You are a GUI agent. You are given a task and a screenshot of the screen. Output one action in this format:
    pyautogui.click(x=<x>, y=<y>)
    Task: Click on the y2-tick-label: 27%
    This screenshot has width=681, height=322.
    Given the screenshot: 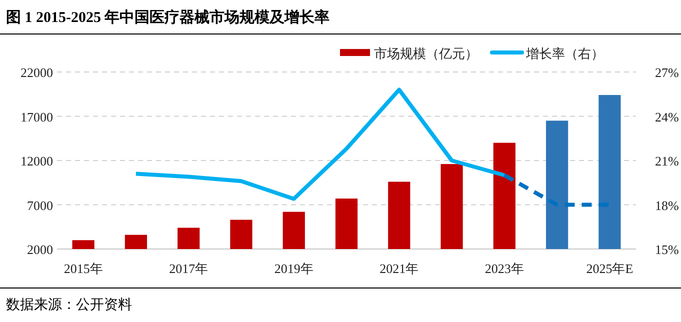 What is the action you would take?
    pyautogui.click(x=667, y=72)
    